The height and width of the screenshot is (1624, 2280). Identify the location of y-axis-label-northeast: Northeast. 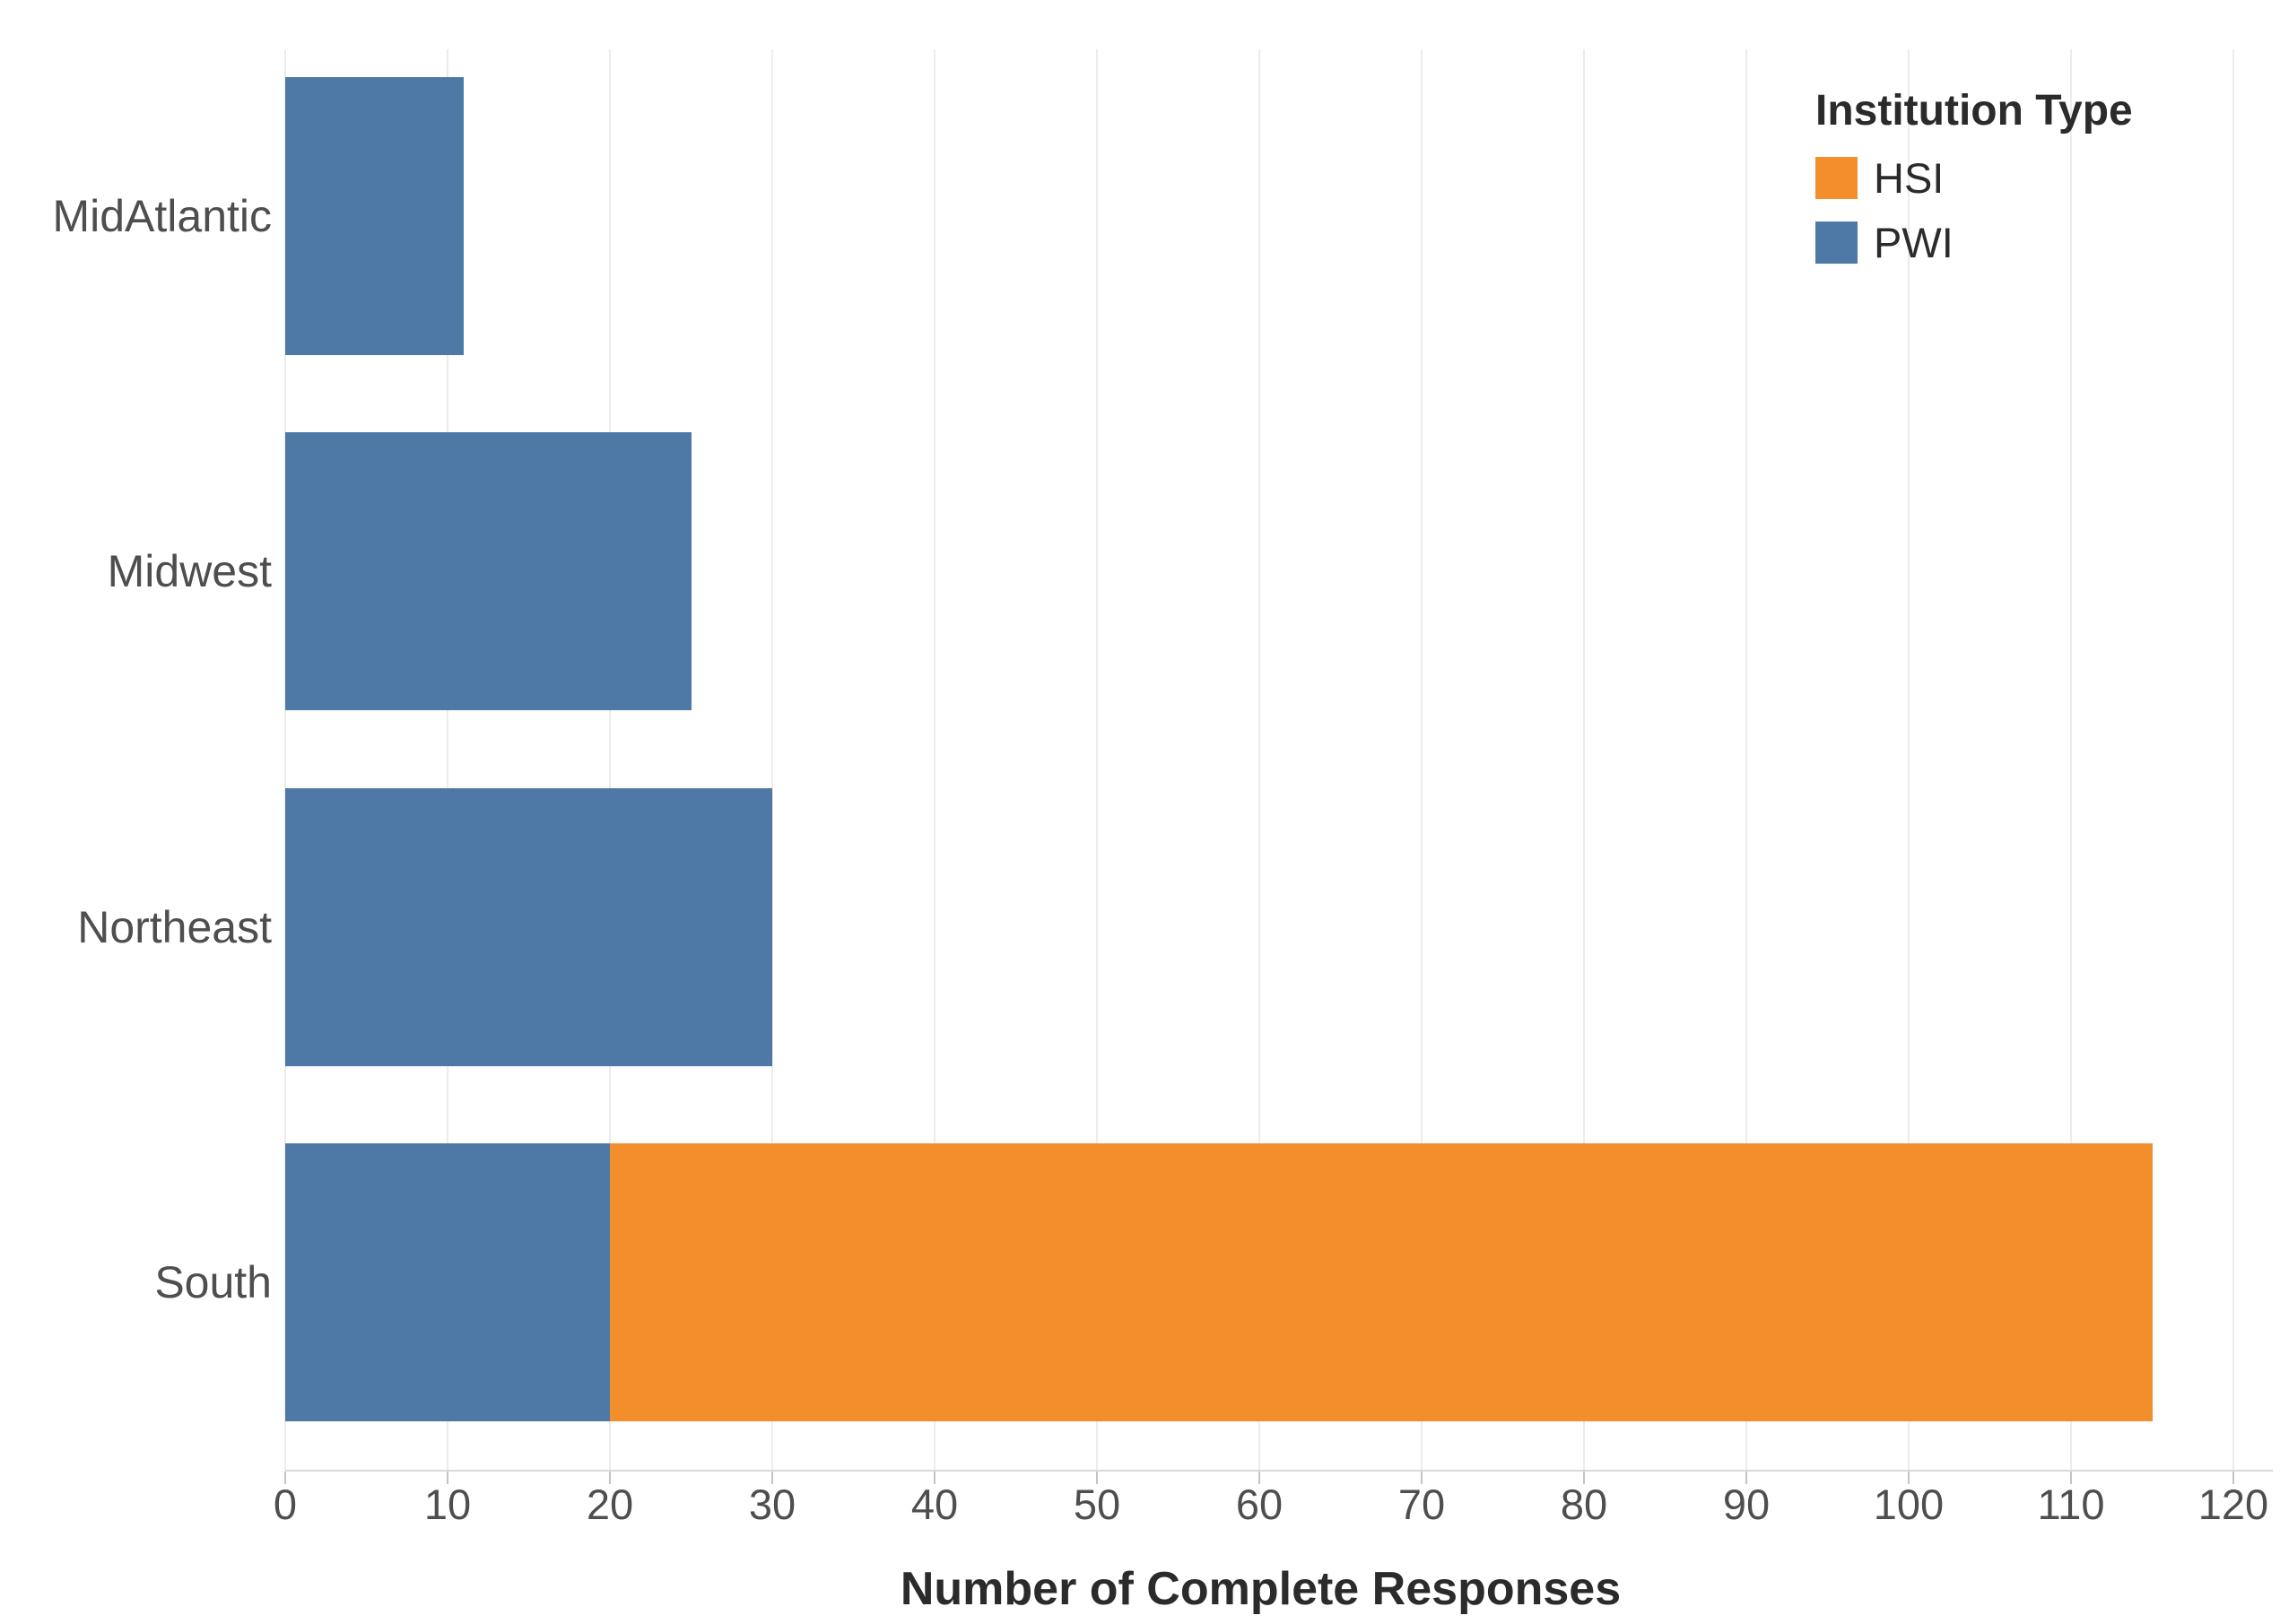
(175, 926).